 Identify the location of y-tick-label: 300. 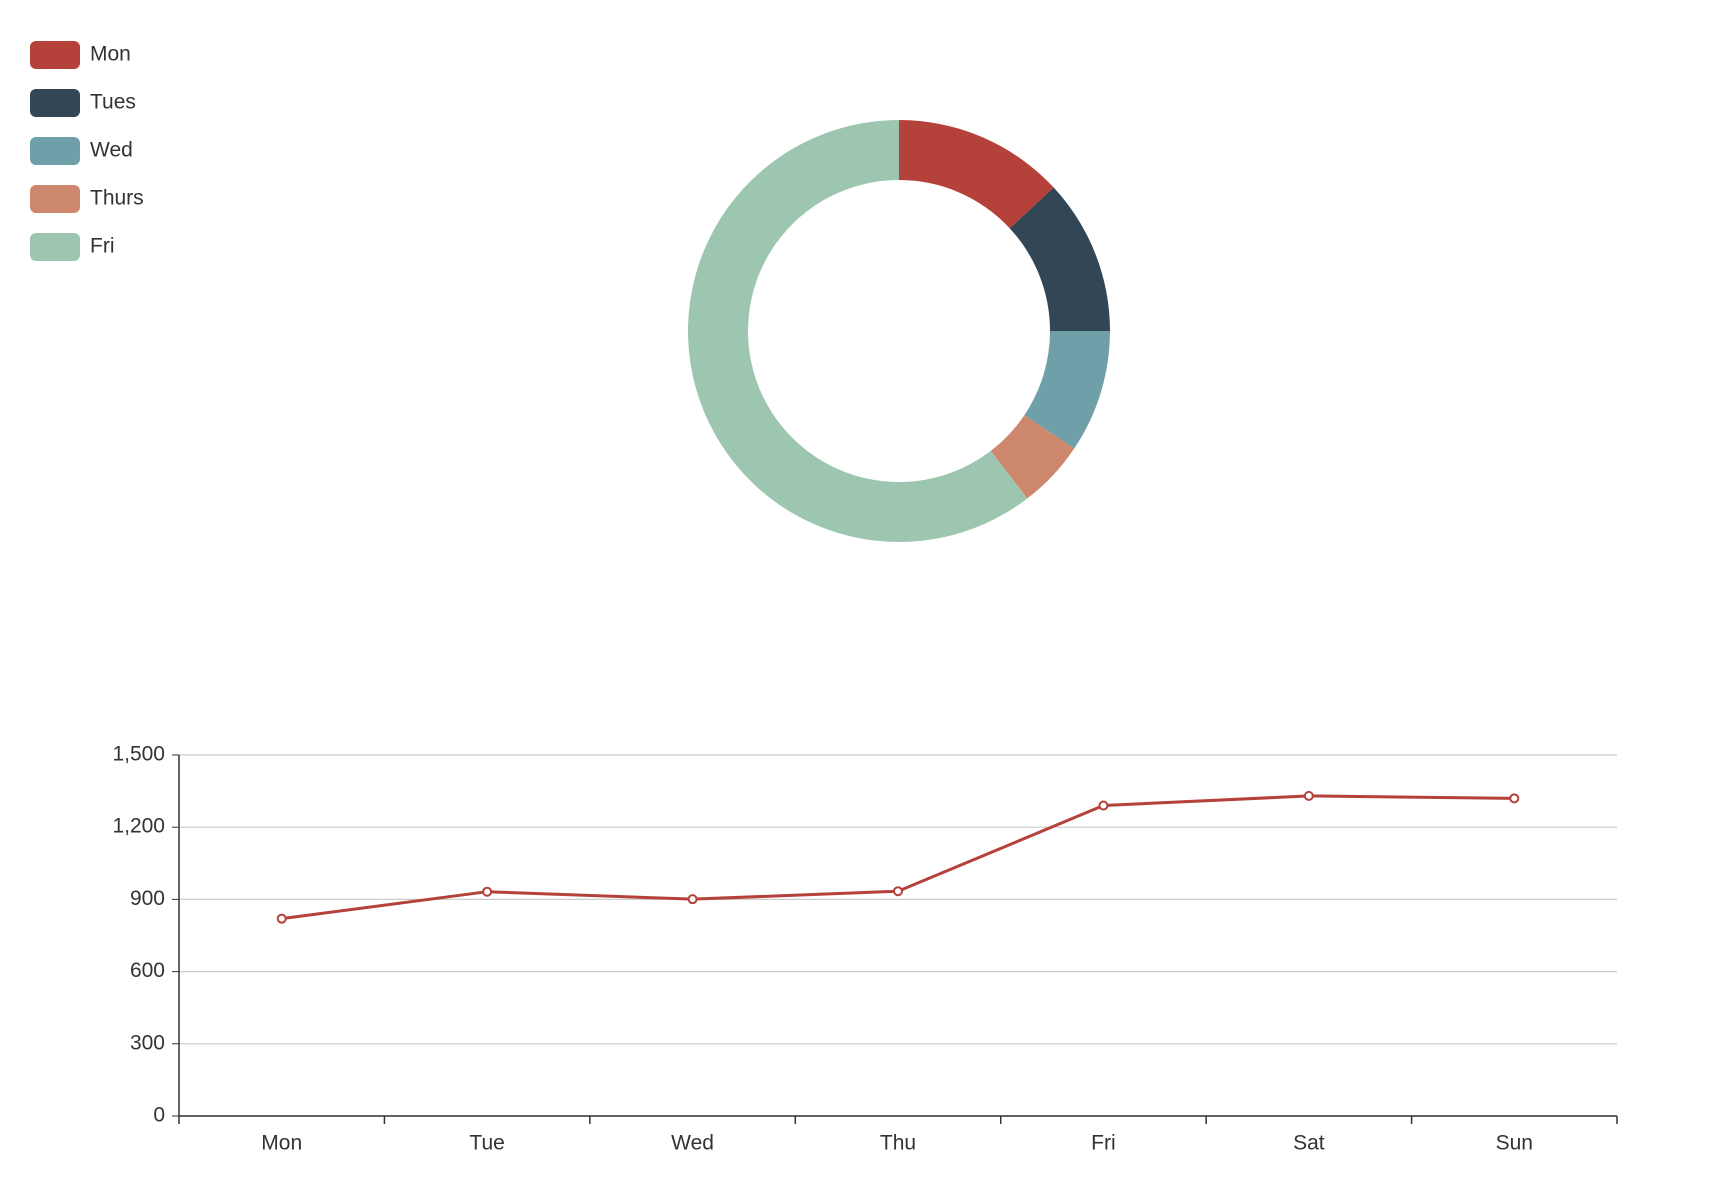
(147, 1042).